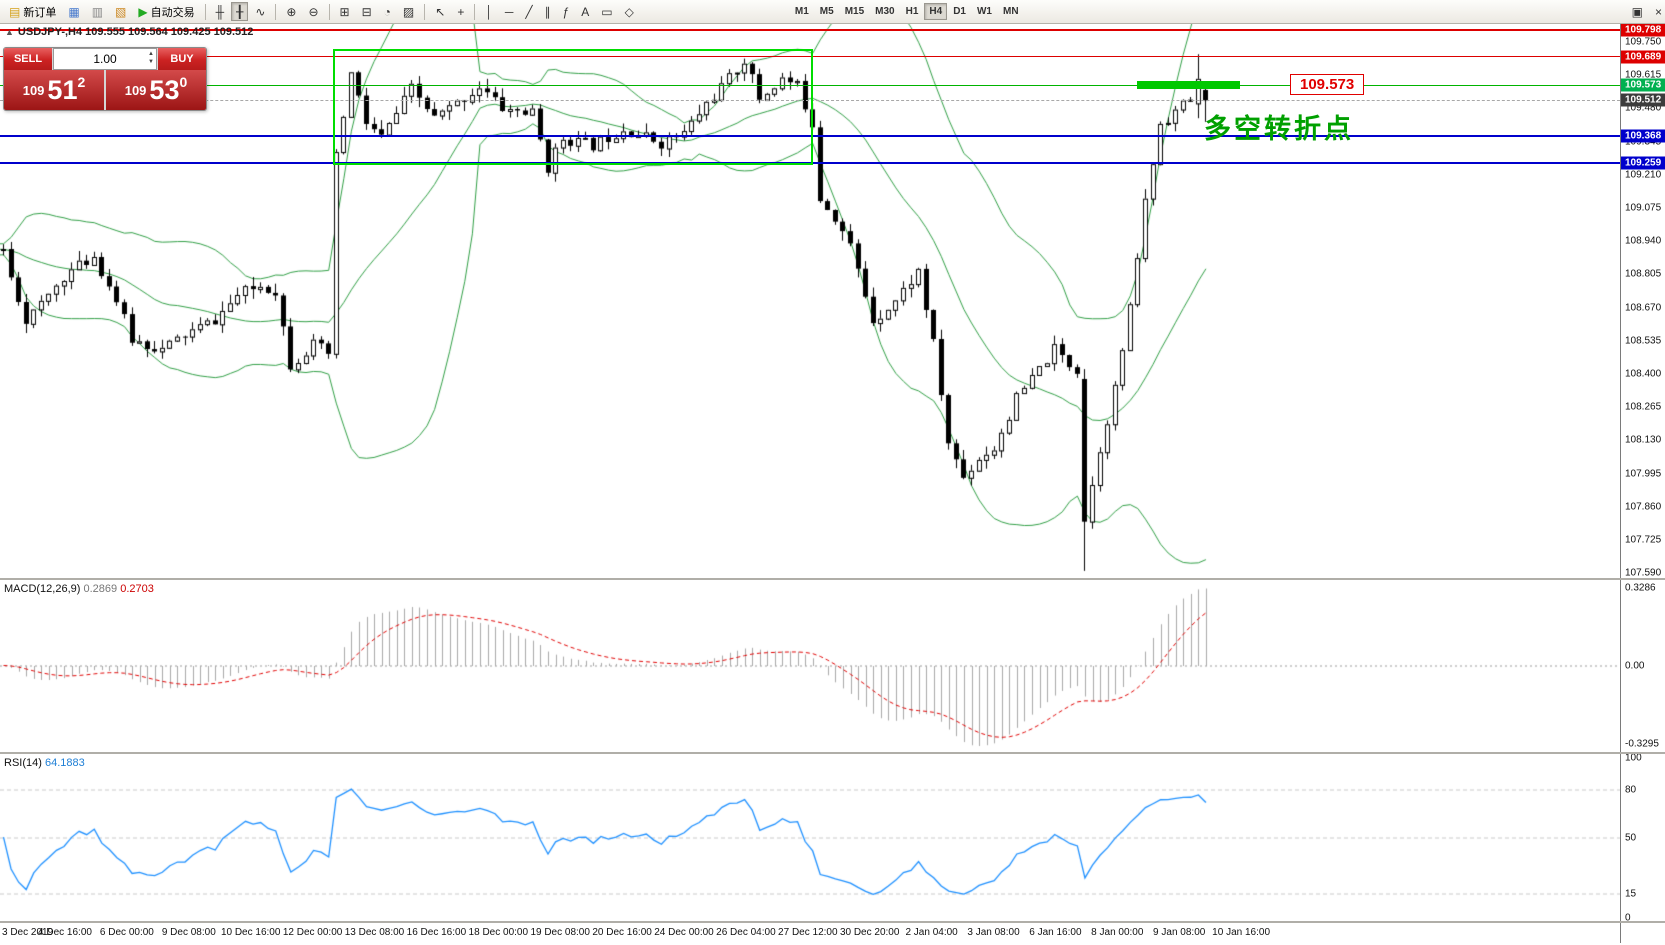 This screenshot has height=945, width=1665. What do you see at coordinates (1643, 573) in the screenshot?
I see `price-scale-label: 107.590` at bounding box center [1643, 573].